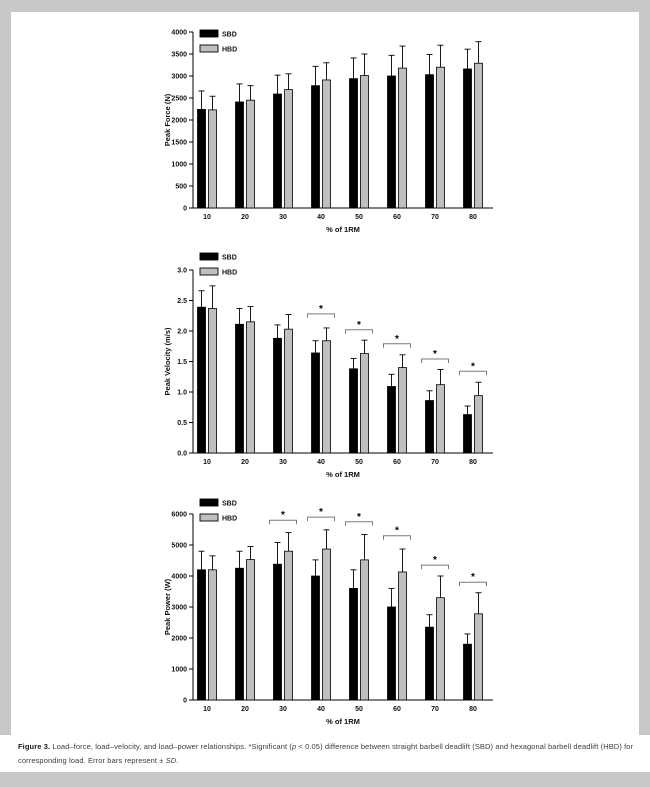 This screenshot has height=787, width=650. Describe the element at coordinates (182, 393) in the screenshot. I see `y-tick-label: 1.0` at that location.